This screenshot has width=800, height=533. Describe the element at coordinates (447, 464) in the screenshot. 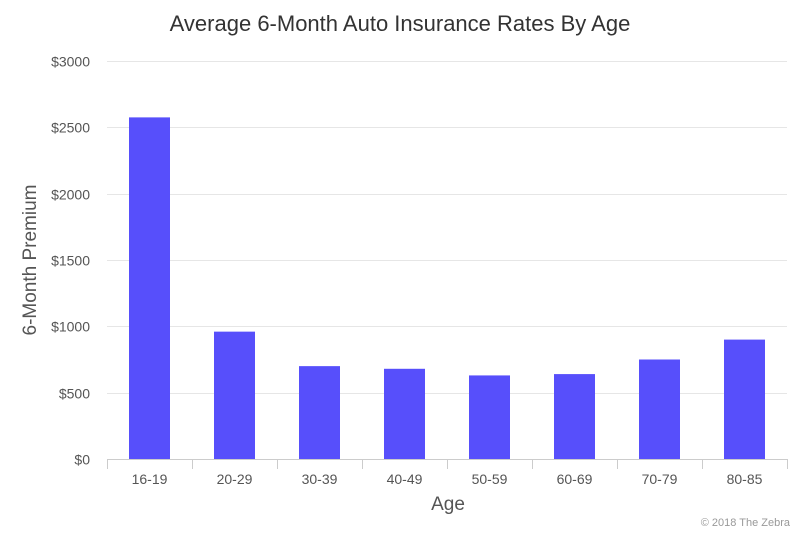

I see `x-axis` at that location.